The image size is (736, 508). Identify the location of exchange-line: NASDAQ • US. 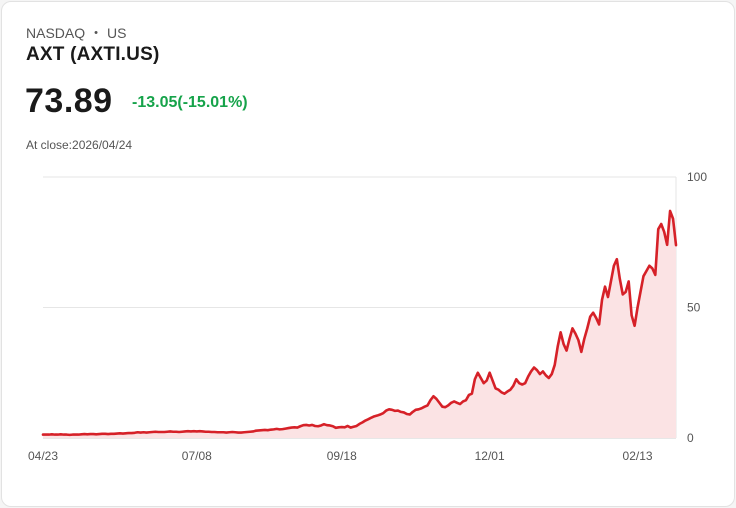
(76, 33).